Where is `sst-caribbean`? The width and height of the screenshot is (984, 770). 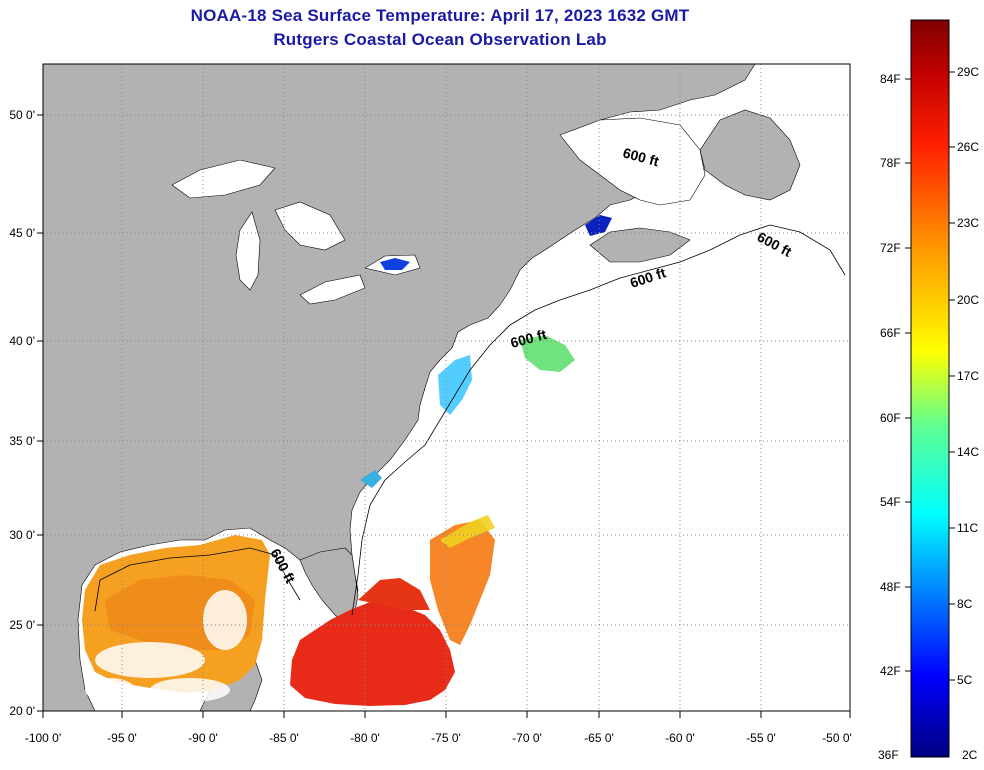
sst-caribbean is located at coordinates (372, 653).